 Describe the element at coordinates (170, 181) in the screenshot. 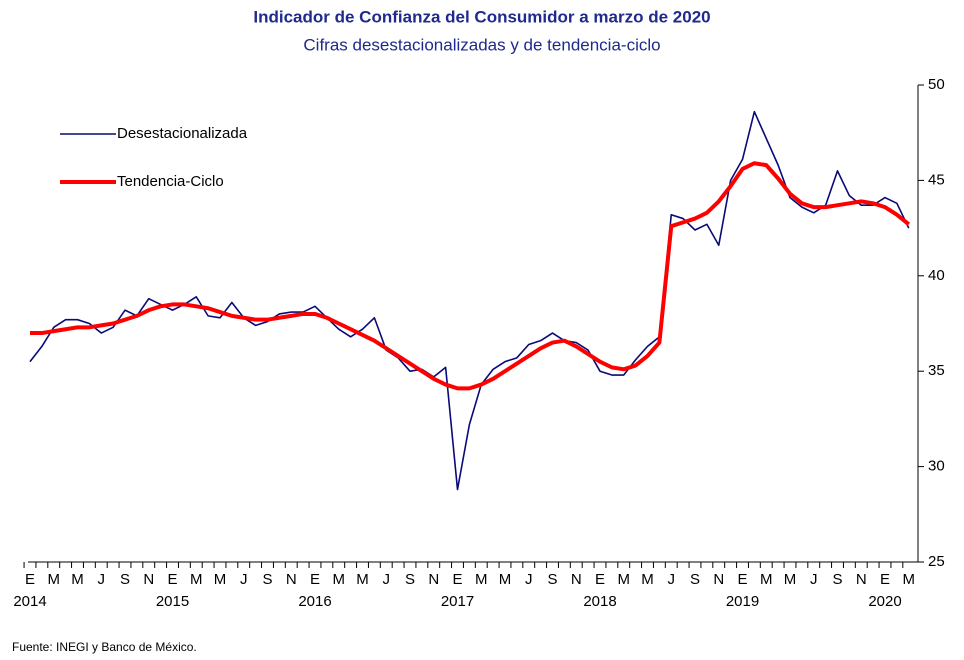

I see `legend-label: Tendencia-Ciclo` at that location.